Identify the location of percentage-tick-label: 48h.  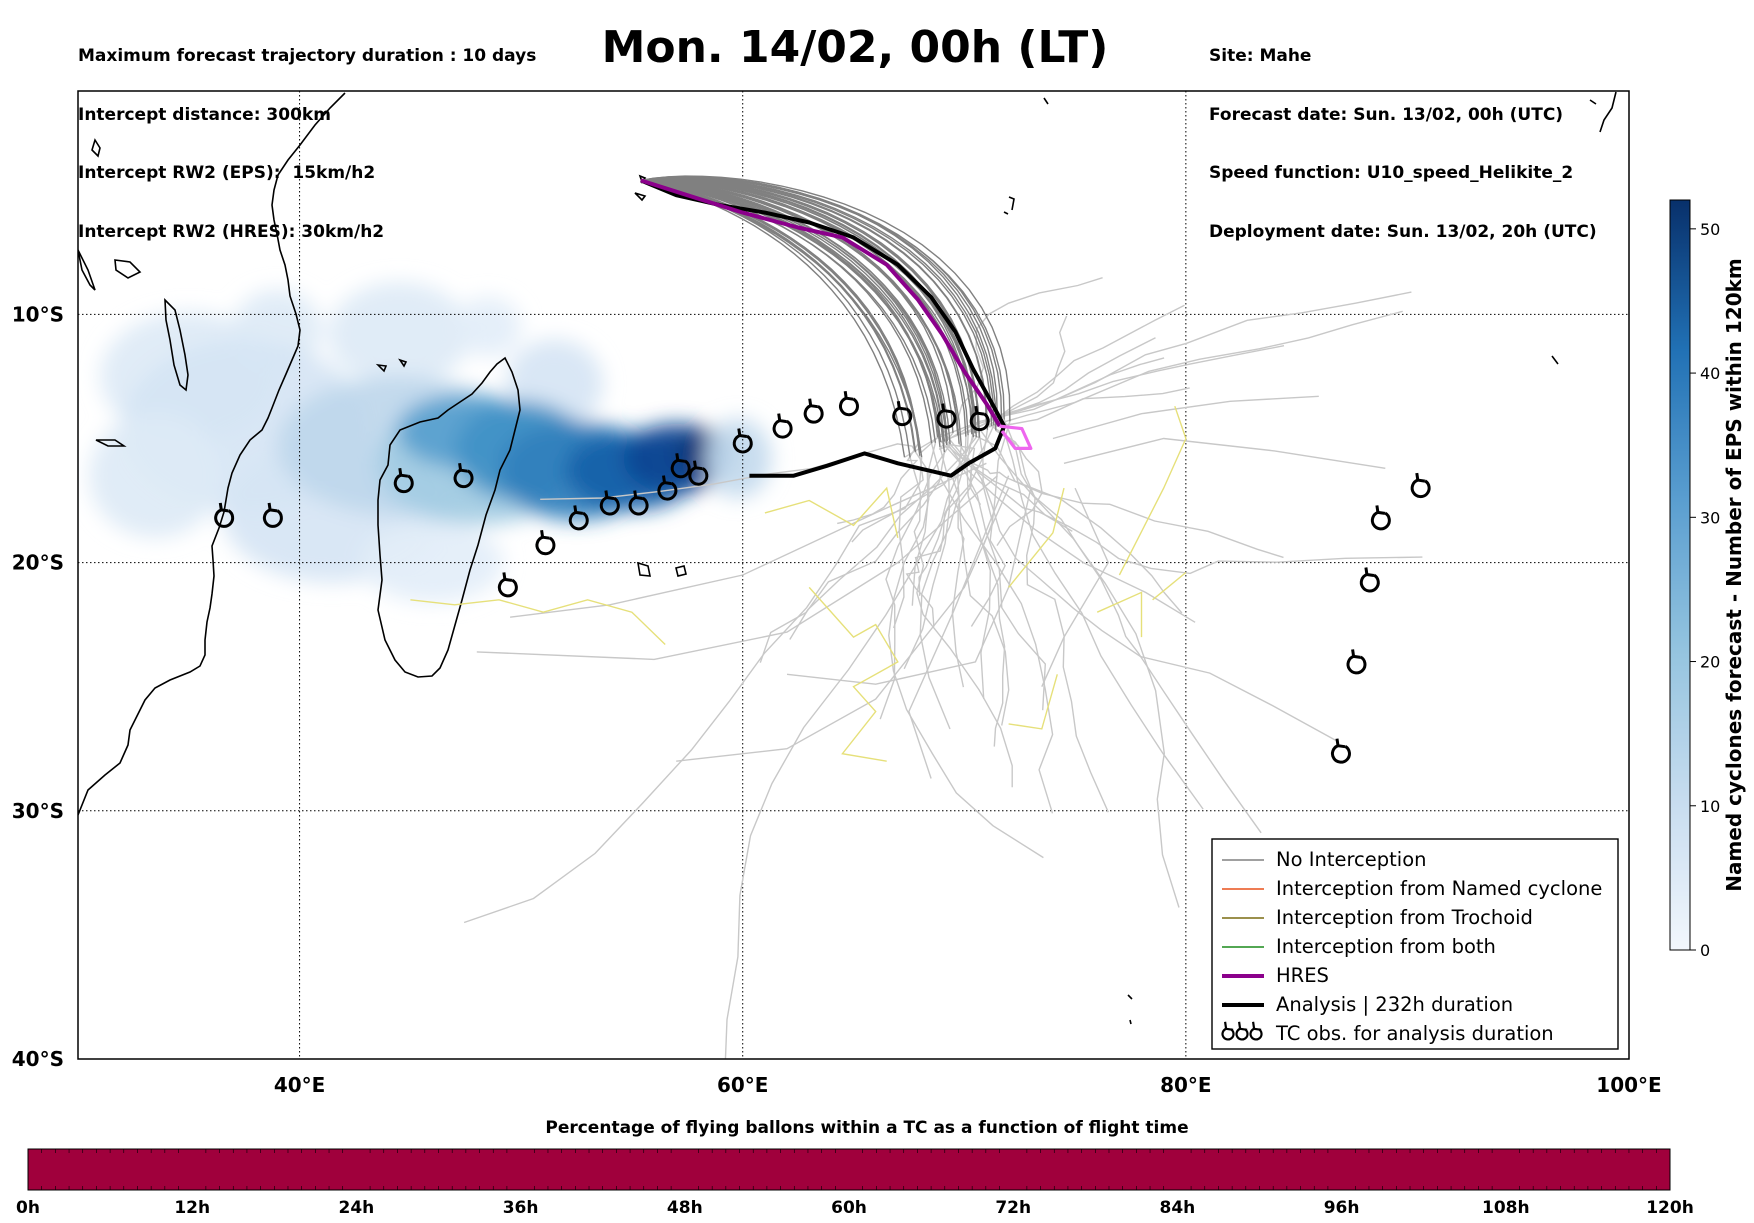
(685, 1208).